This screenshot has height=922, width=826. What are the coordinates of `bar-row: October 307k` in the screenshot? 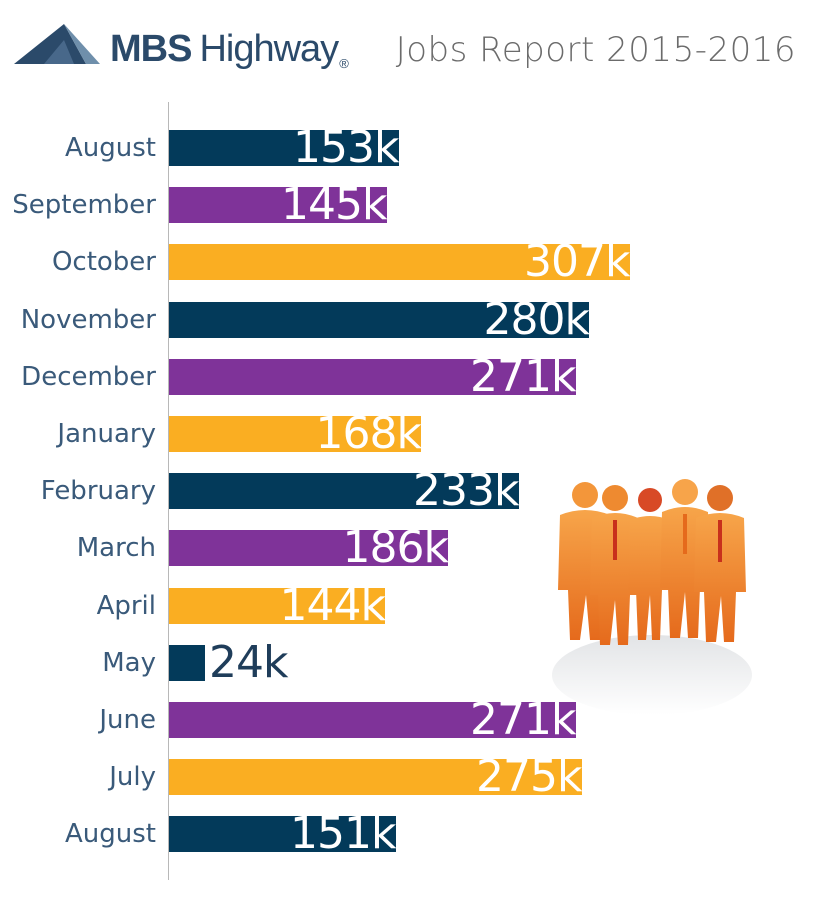 It's located at (413, 262).